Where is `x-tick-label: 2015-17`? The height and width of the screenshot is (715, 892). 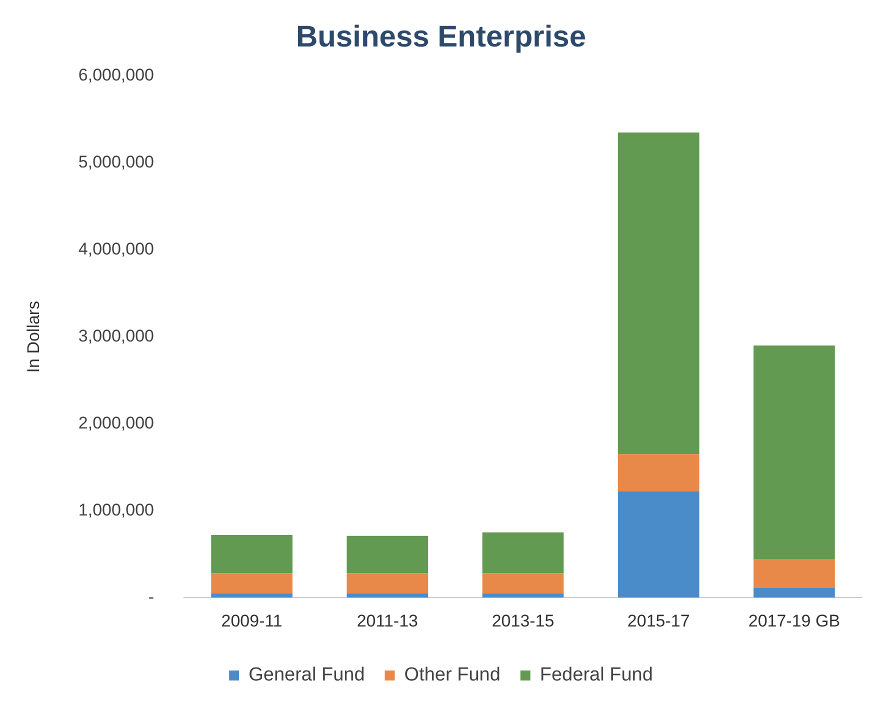 x-tick-label: 2015-17 is located at coordinates (658, 620).